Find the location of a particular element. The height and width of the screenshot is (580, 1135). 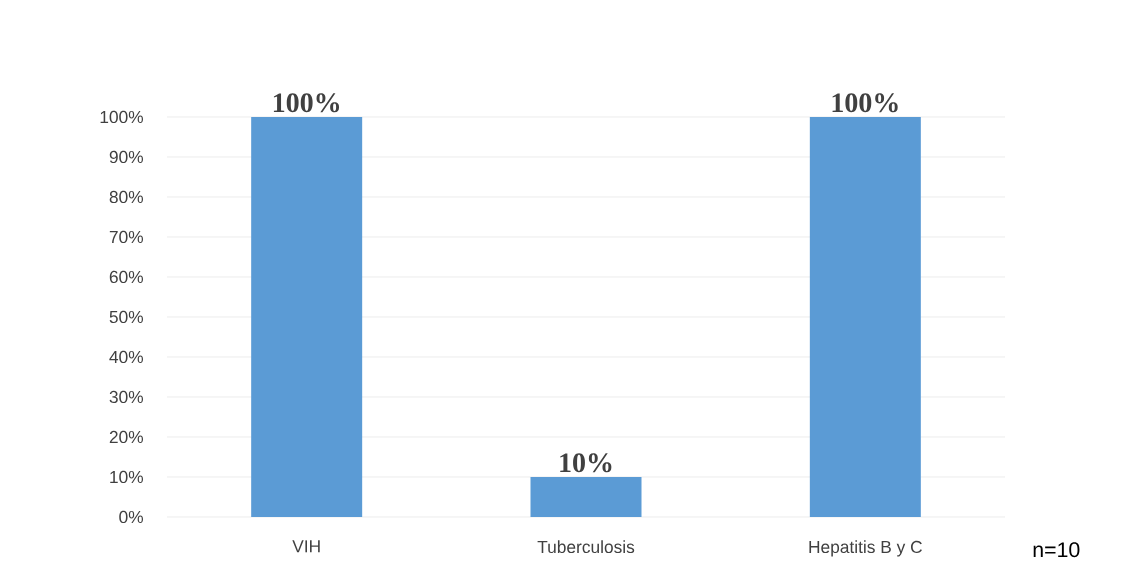

y-tick-label: 40% is located at coordinates (126, 357).